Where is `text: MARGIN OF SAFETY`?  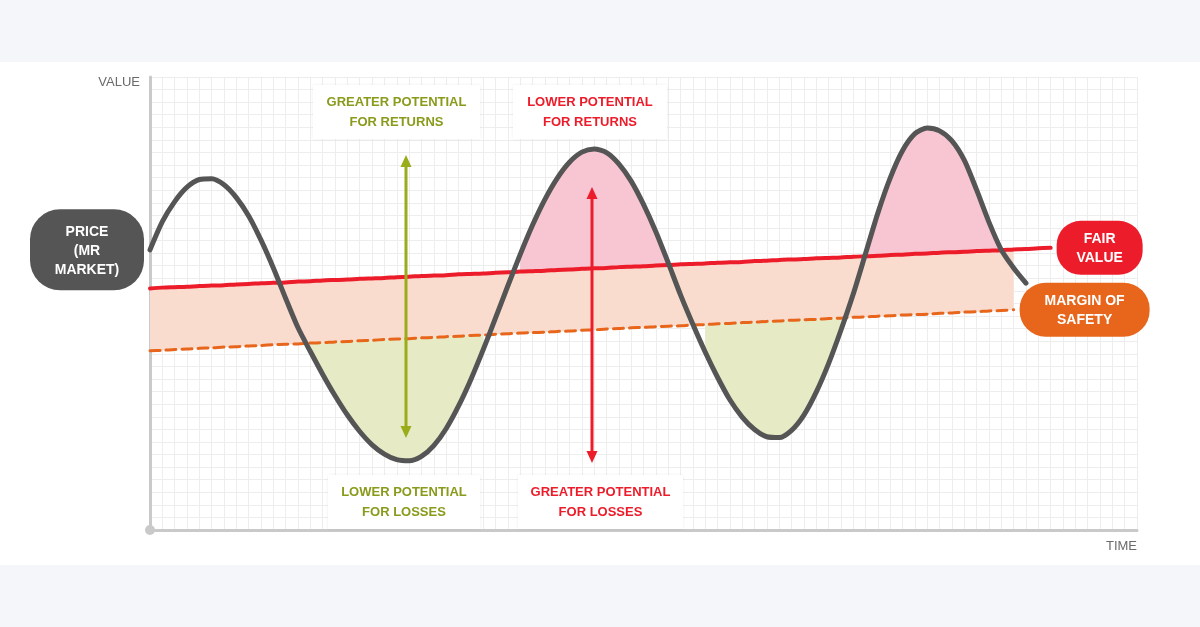
text: MARGIN OF SAFETY is located at coordinates (1085, 310).